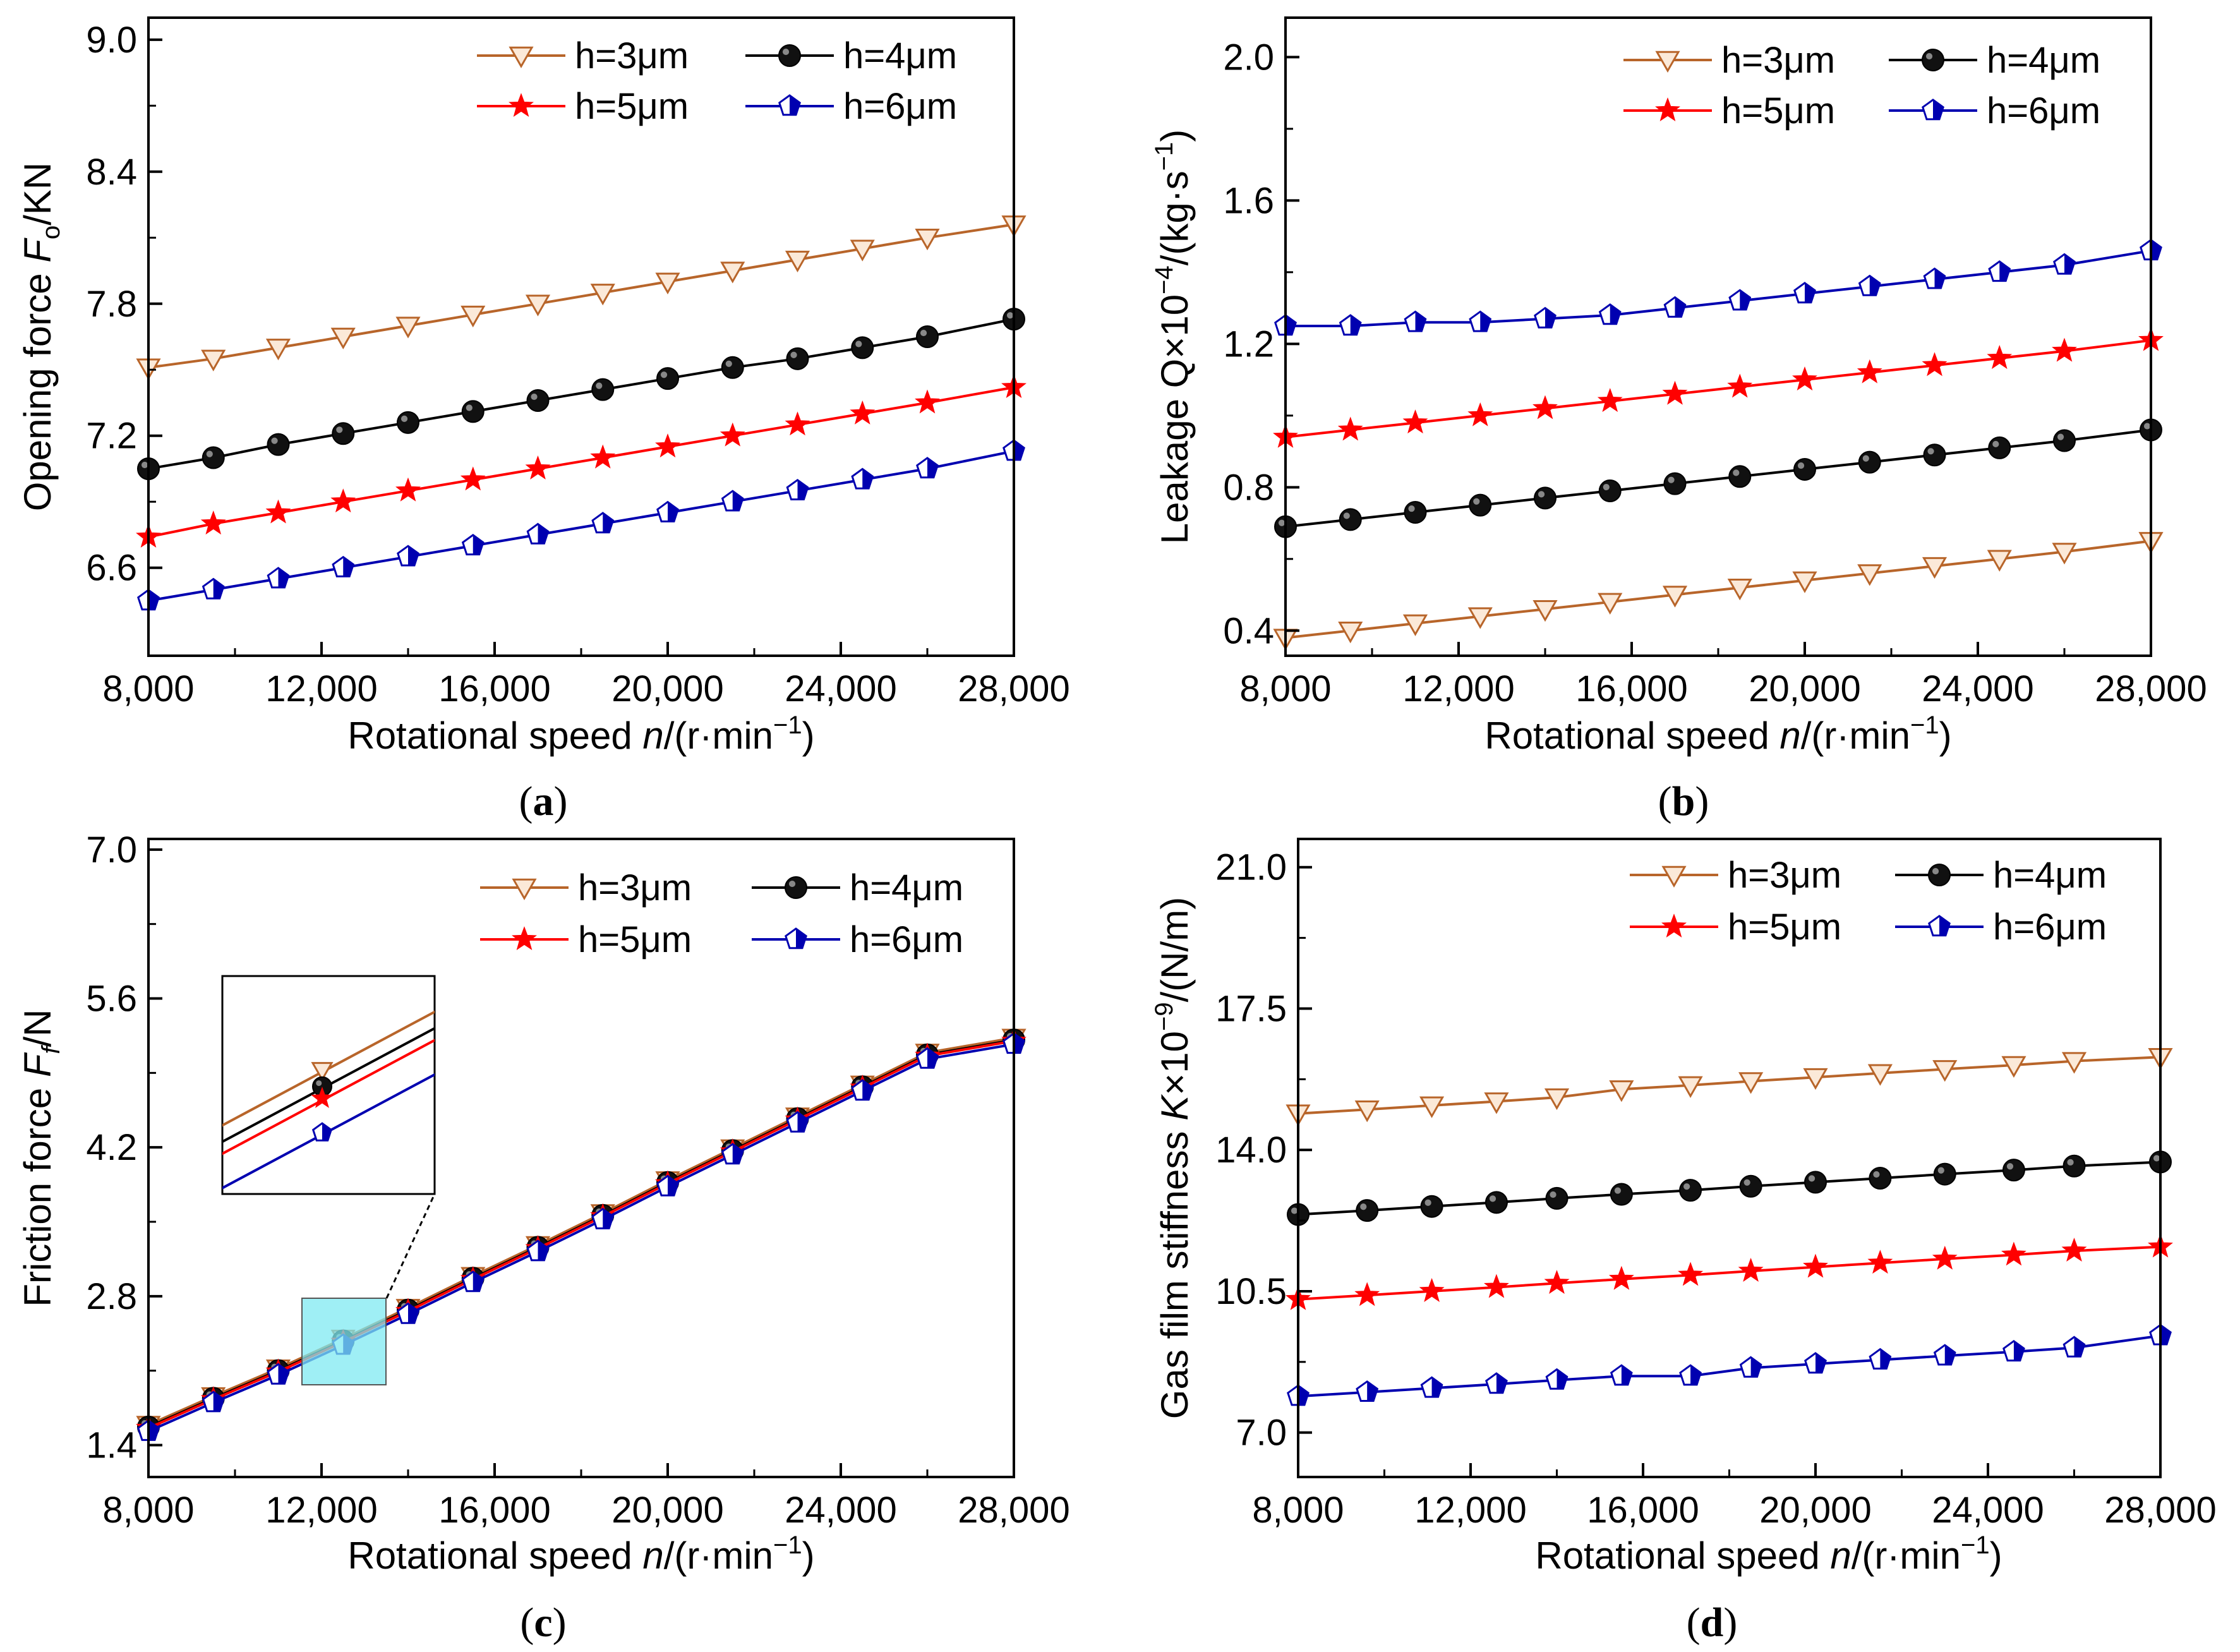  I want to click on legend-b-h3-marker, so click(1667, 62).